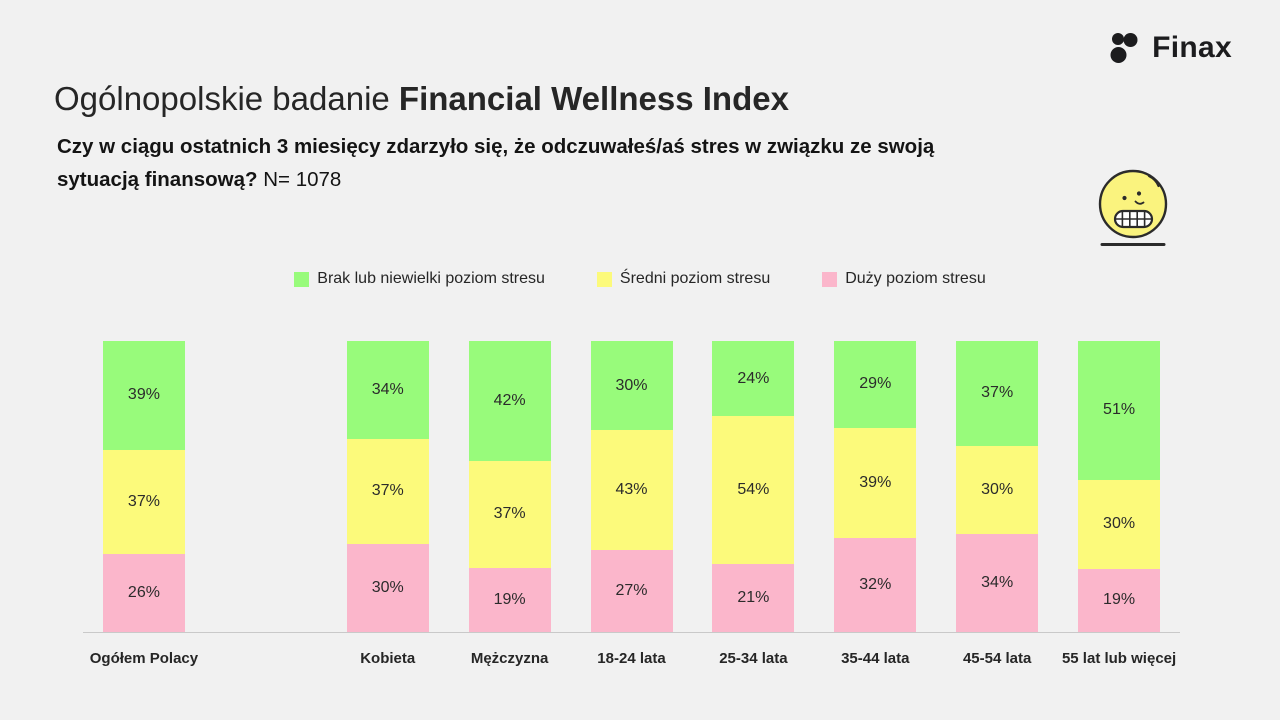  I want to click on chart-column: 37% 30% 34% 45-54 lata, so click(997, 504).